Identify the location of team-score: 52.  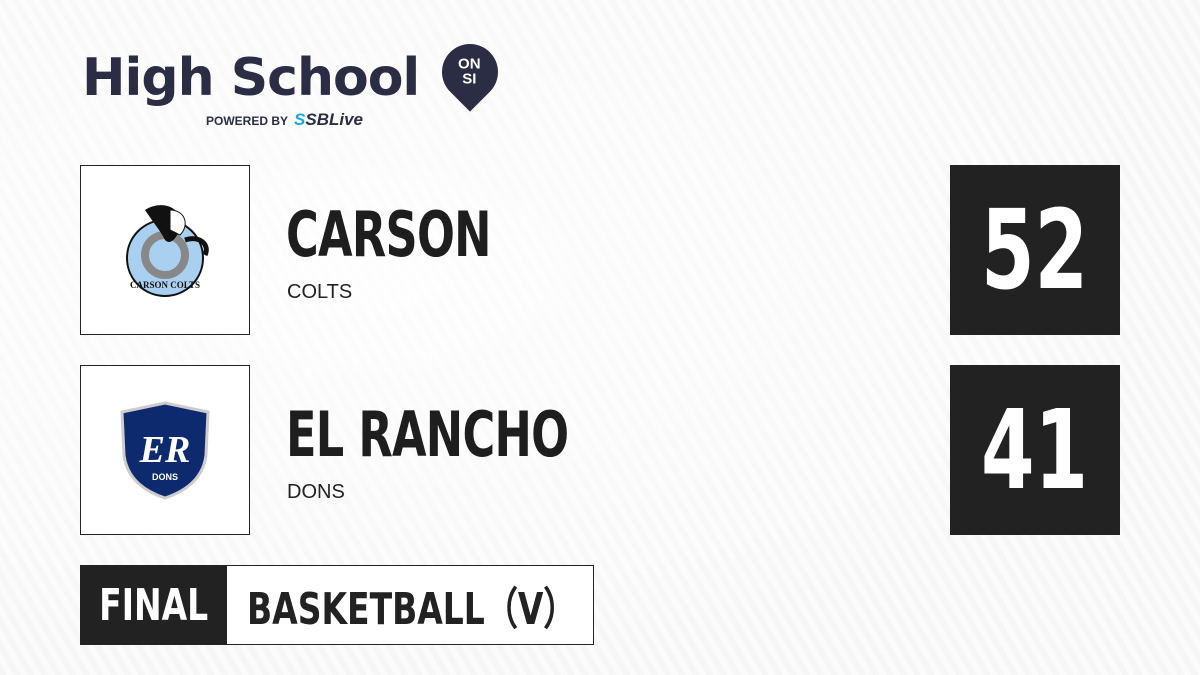
(1035, 250).